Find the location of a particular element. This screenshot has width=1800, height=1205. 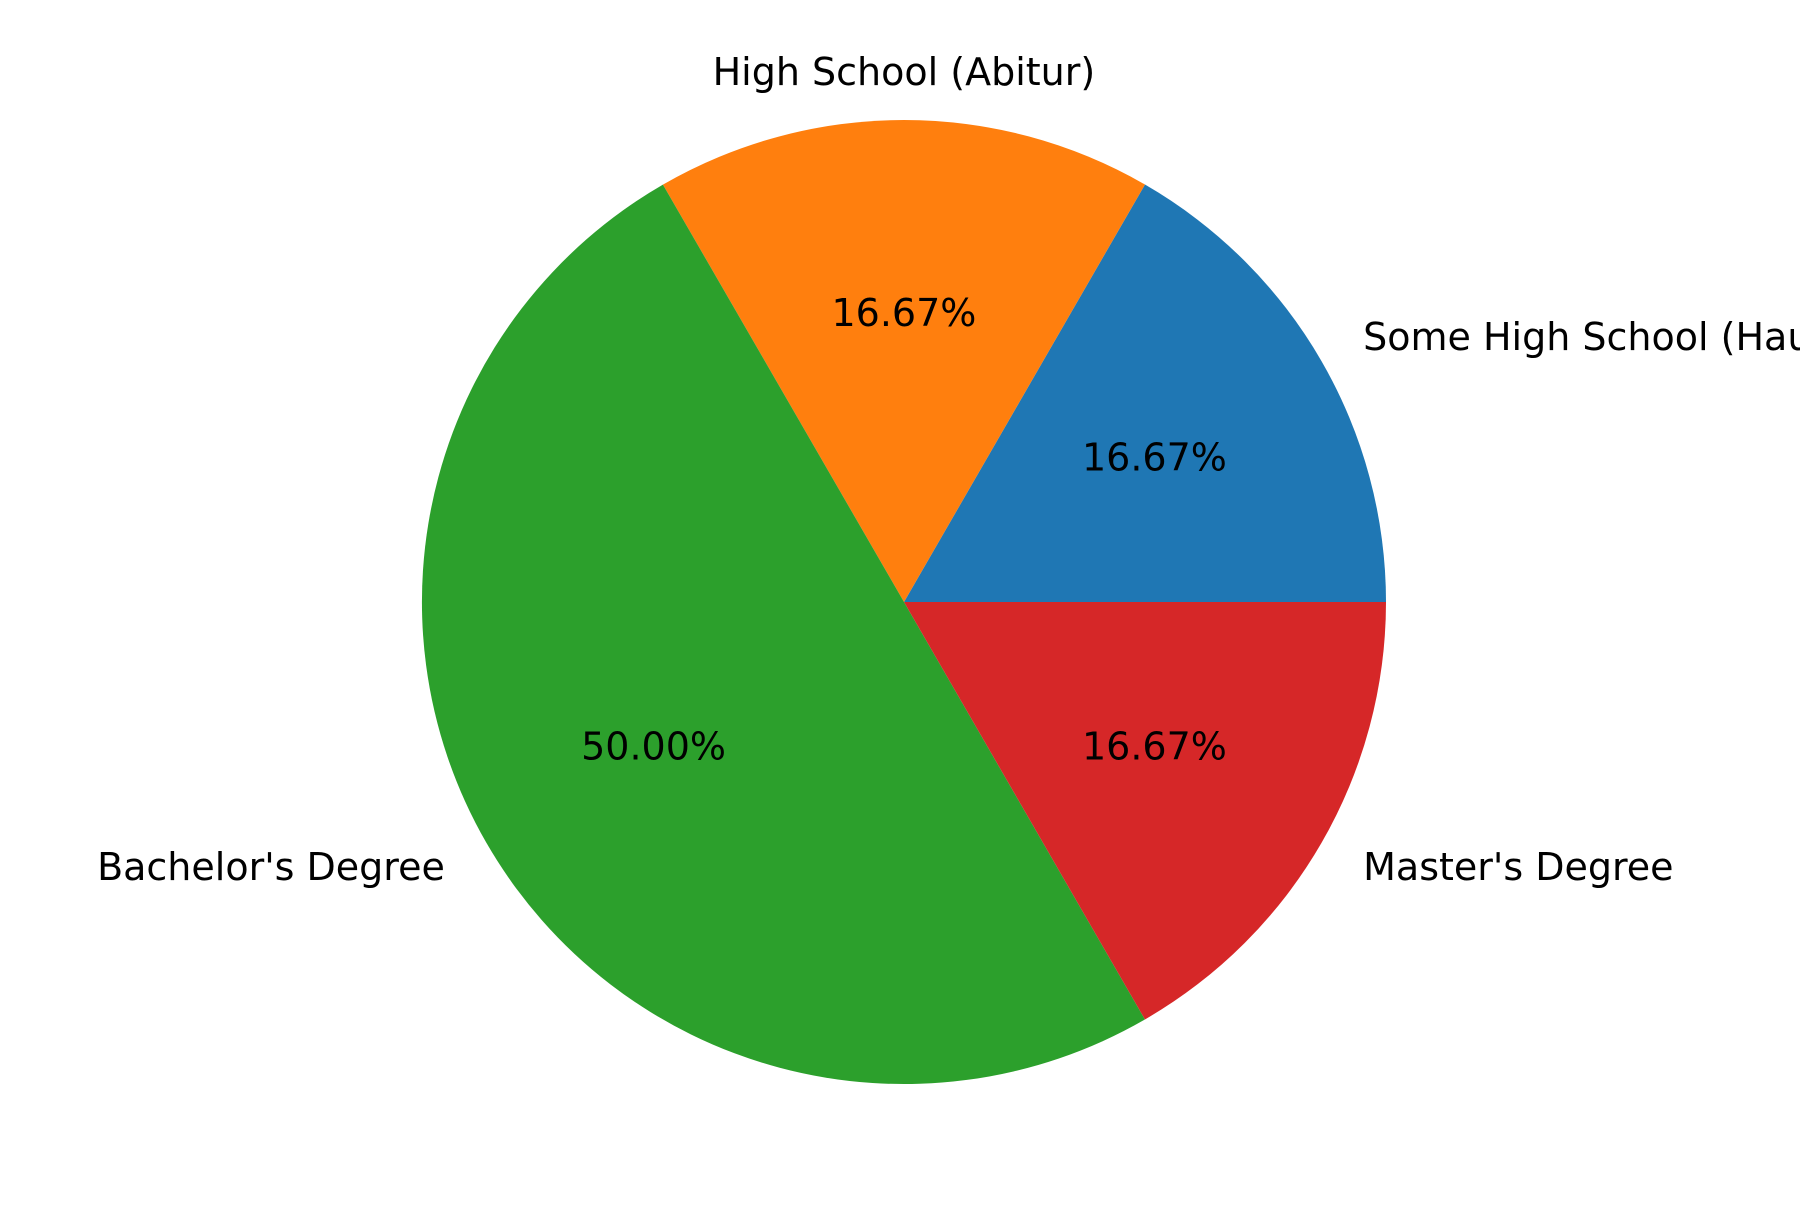

pie-percent-label-4: 16.67% is located at coordinates (1154, 747).